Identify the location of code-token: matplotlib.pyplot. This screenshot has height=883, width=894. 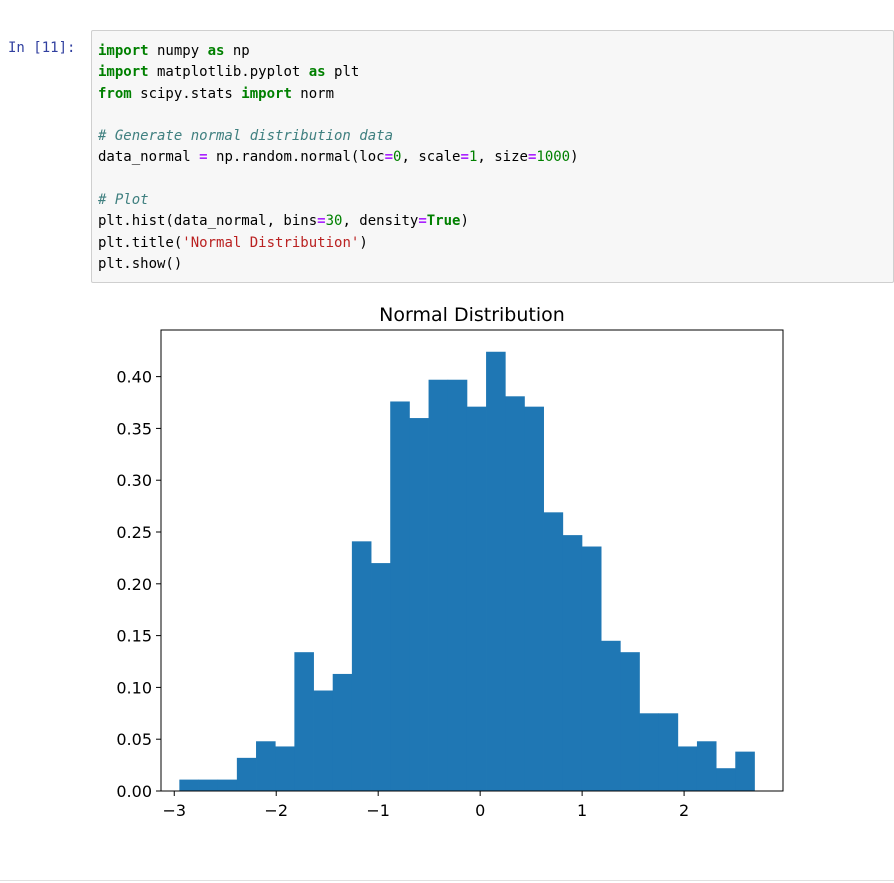
(228, 72).